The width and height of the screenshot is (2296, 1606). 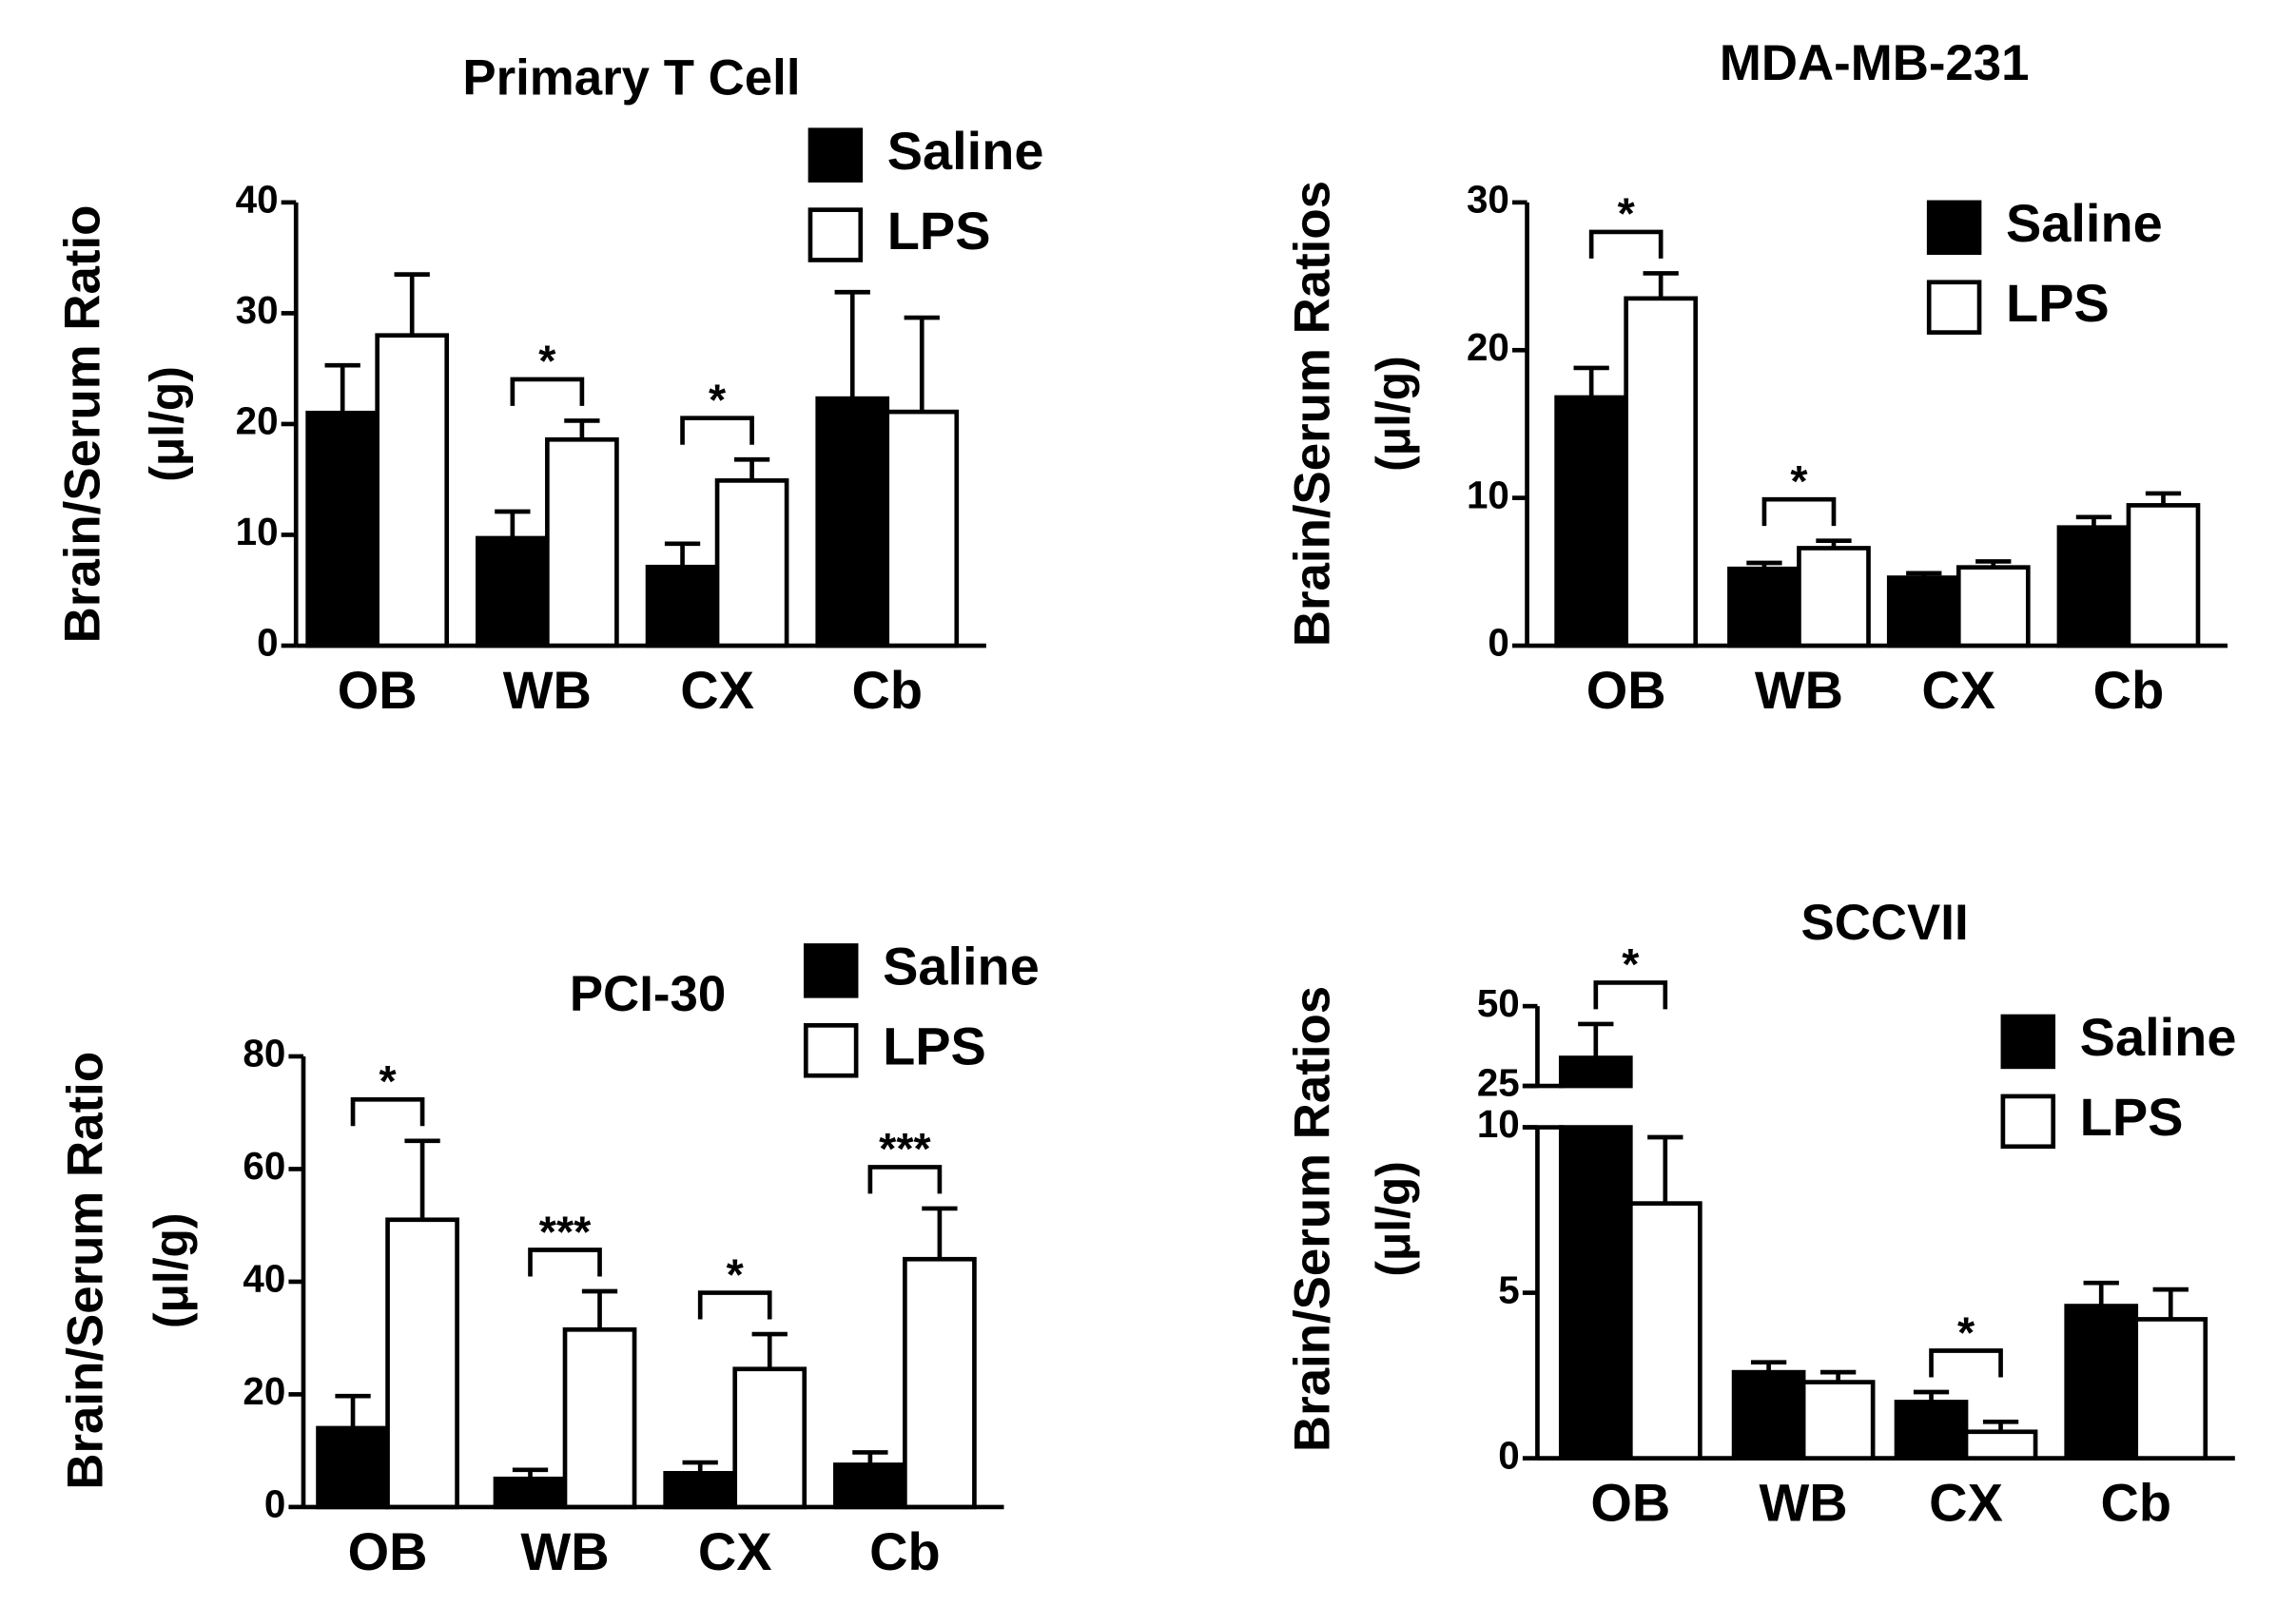 I want to click on chart-title: MDA-MB-231, so click(x=1875, y=63).